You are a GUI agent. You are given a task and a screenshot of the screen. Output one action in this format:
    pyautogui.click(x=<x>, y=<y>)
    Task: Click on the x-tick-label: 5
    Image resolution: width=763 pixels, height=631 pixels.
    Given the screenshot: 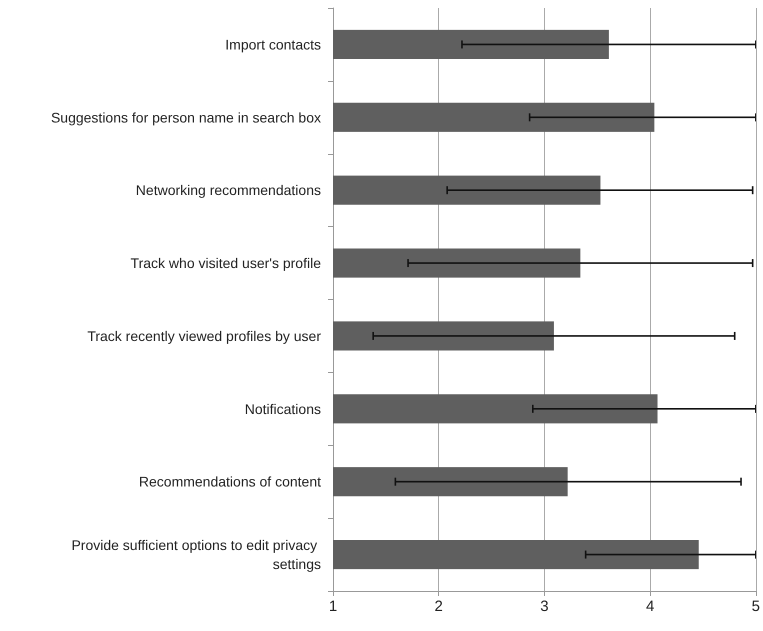 What is the action you would take?
    pyautogui.click(x=756, y=606)
    